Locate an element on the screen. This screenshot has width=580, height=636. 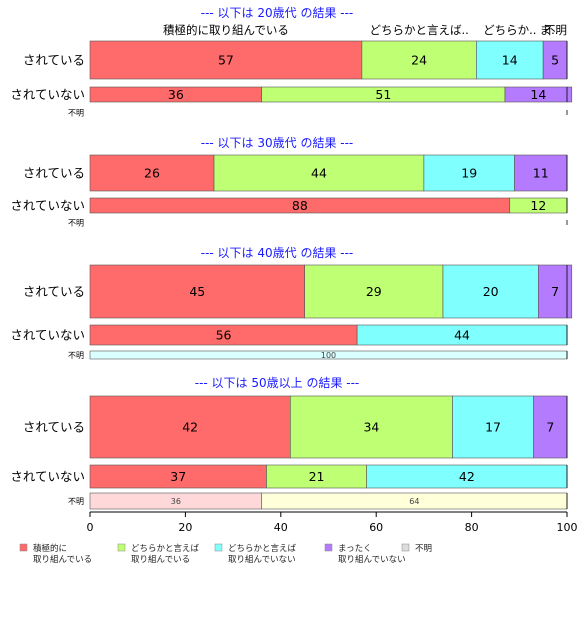
x-tick-label: 0 is located at coordinates (90, 527).